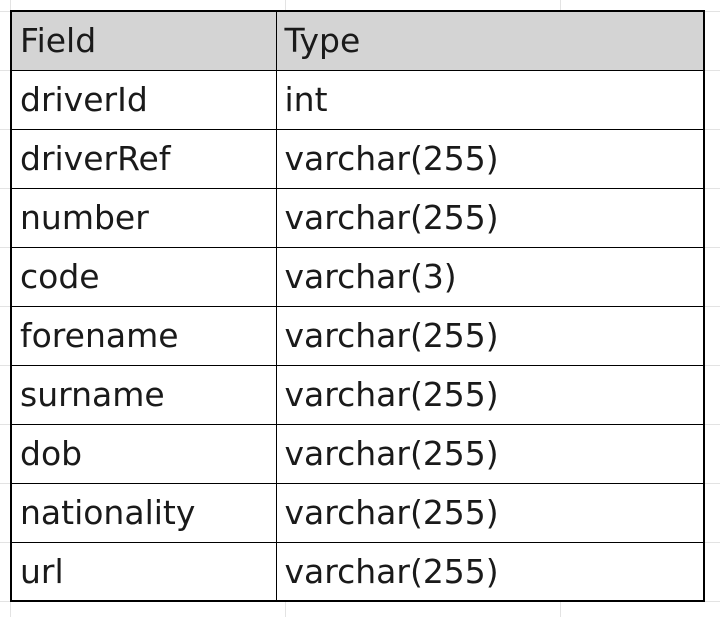 Image resolution: width=720 pixels, height=617 pixels. I want to click on table-row: code varchar(3), so click(357, 276).